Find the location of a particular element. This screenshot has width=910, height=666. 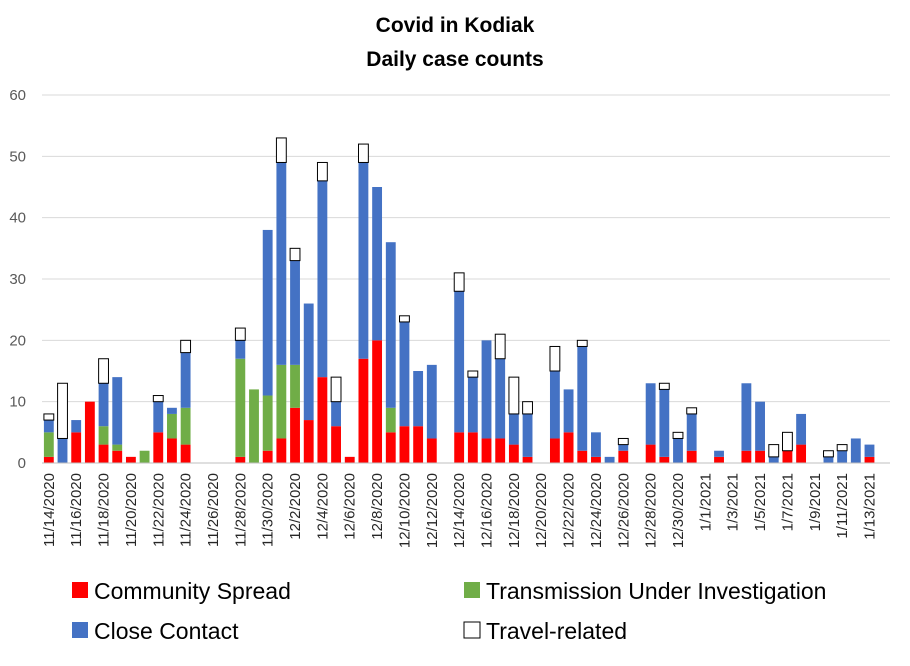

legend-item-travel: Travel-related is located at coordinates (545, 631).